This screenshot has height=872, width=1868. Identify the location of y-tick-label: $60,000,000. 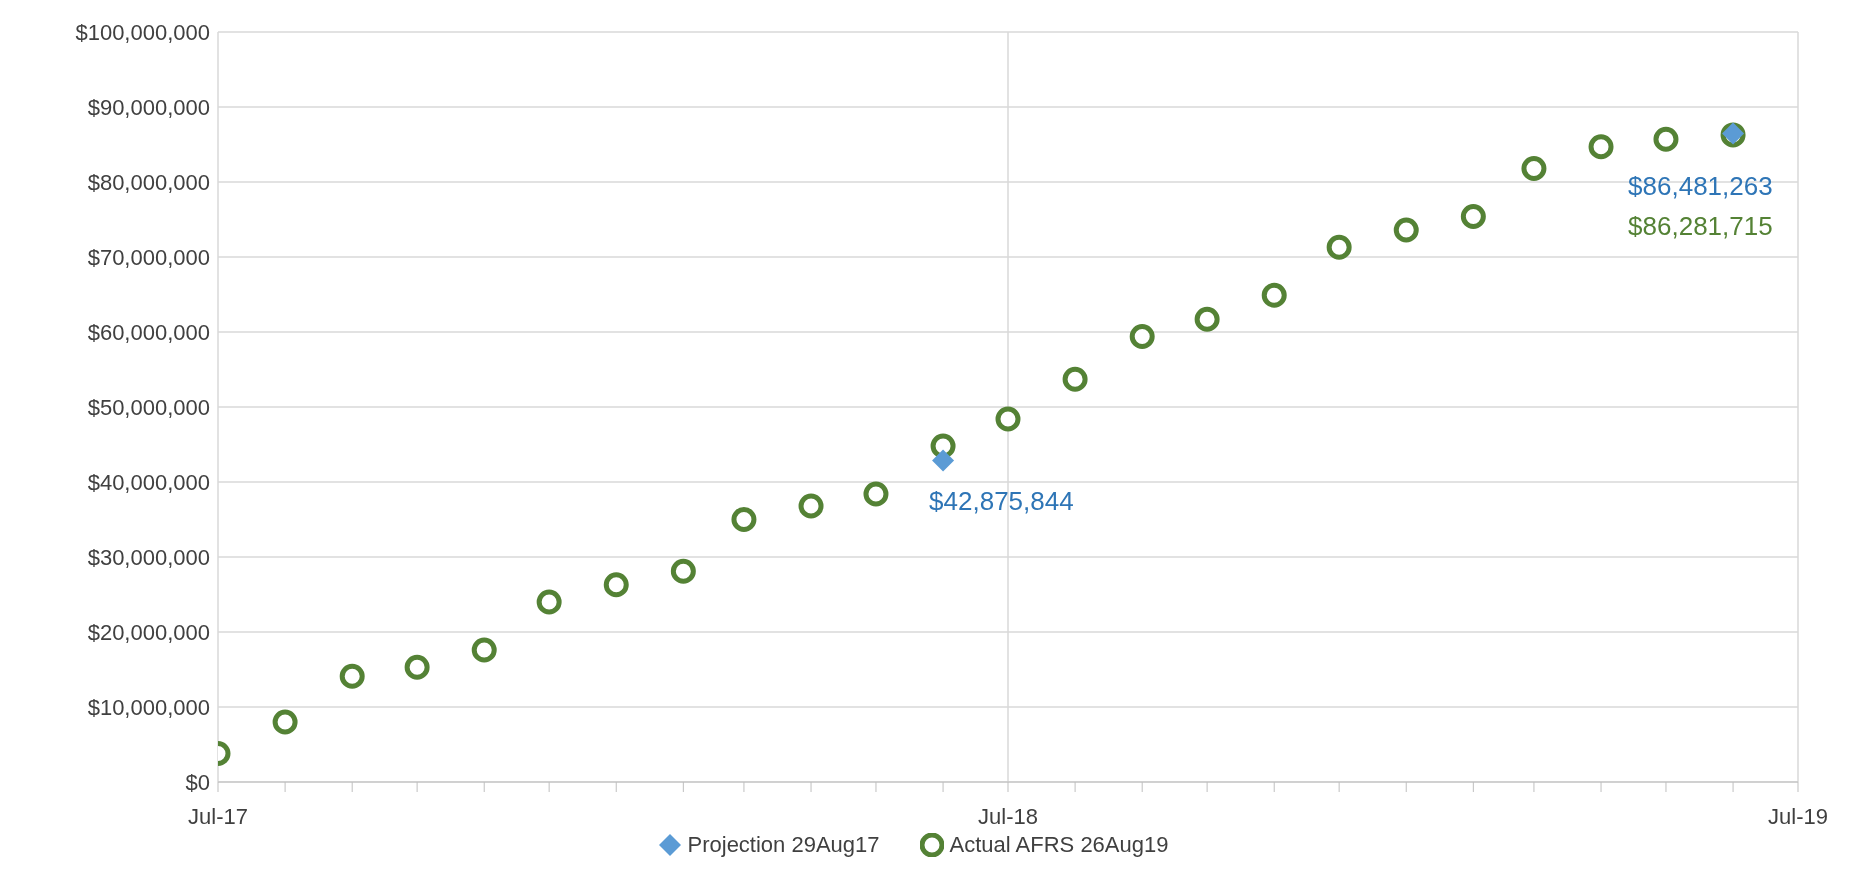
(148, 332).